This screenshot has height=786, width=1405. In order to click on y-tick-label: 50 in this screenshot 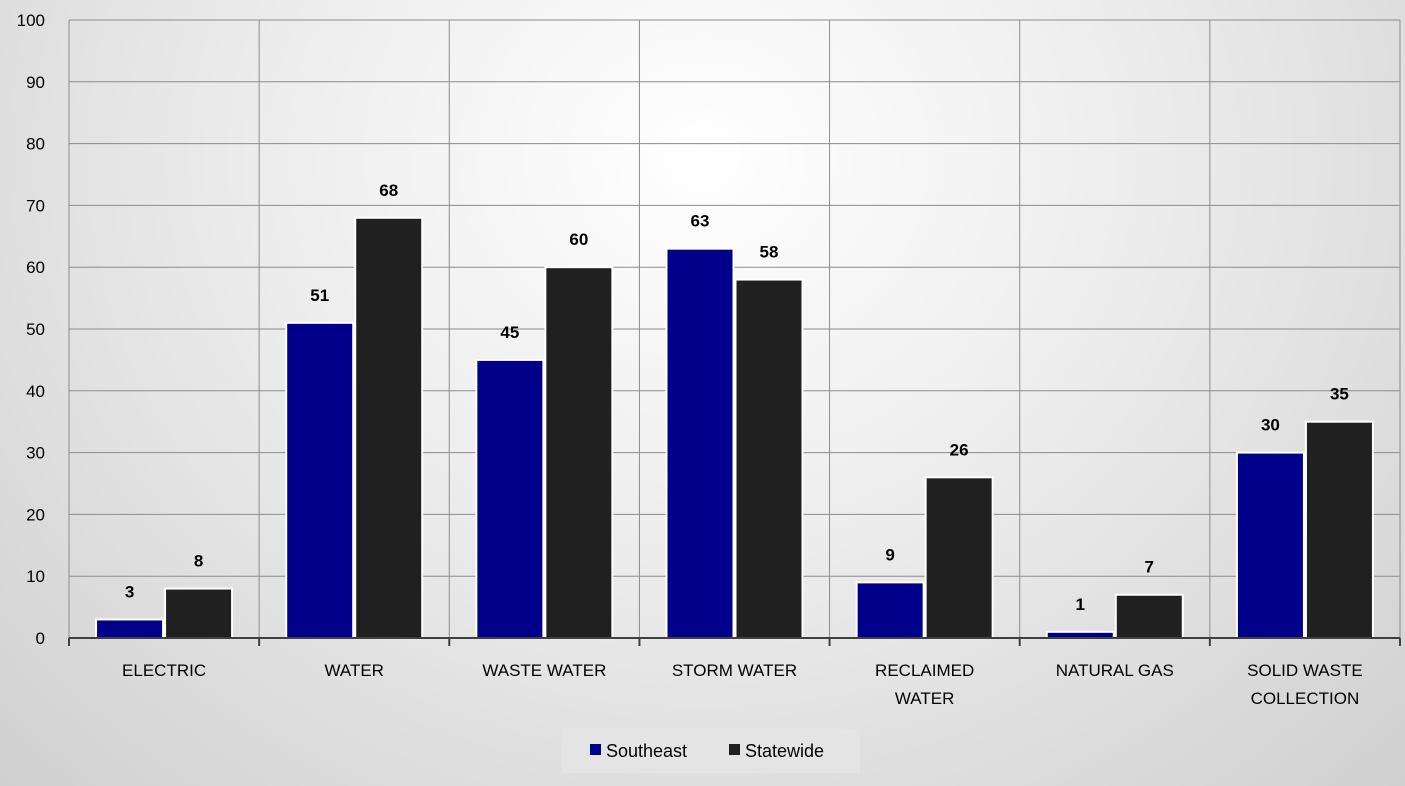, I will do `click(35, 329)`.